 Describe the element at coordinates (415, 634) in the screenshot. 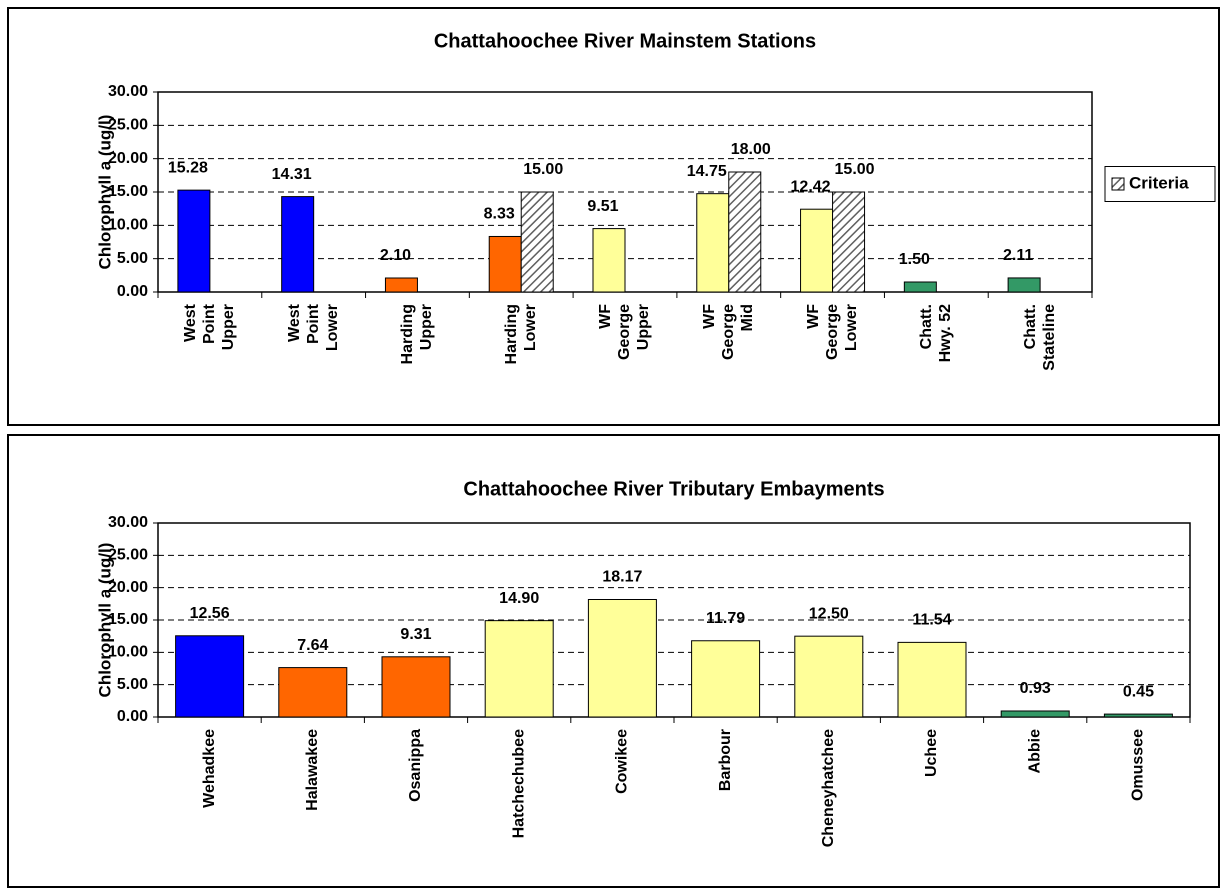

I see `data-label: 9.31` at that location.